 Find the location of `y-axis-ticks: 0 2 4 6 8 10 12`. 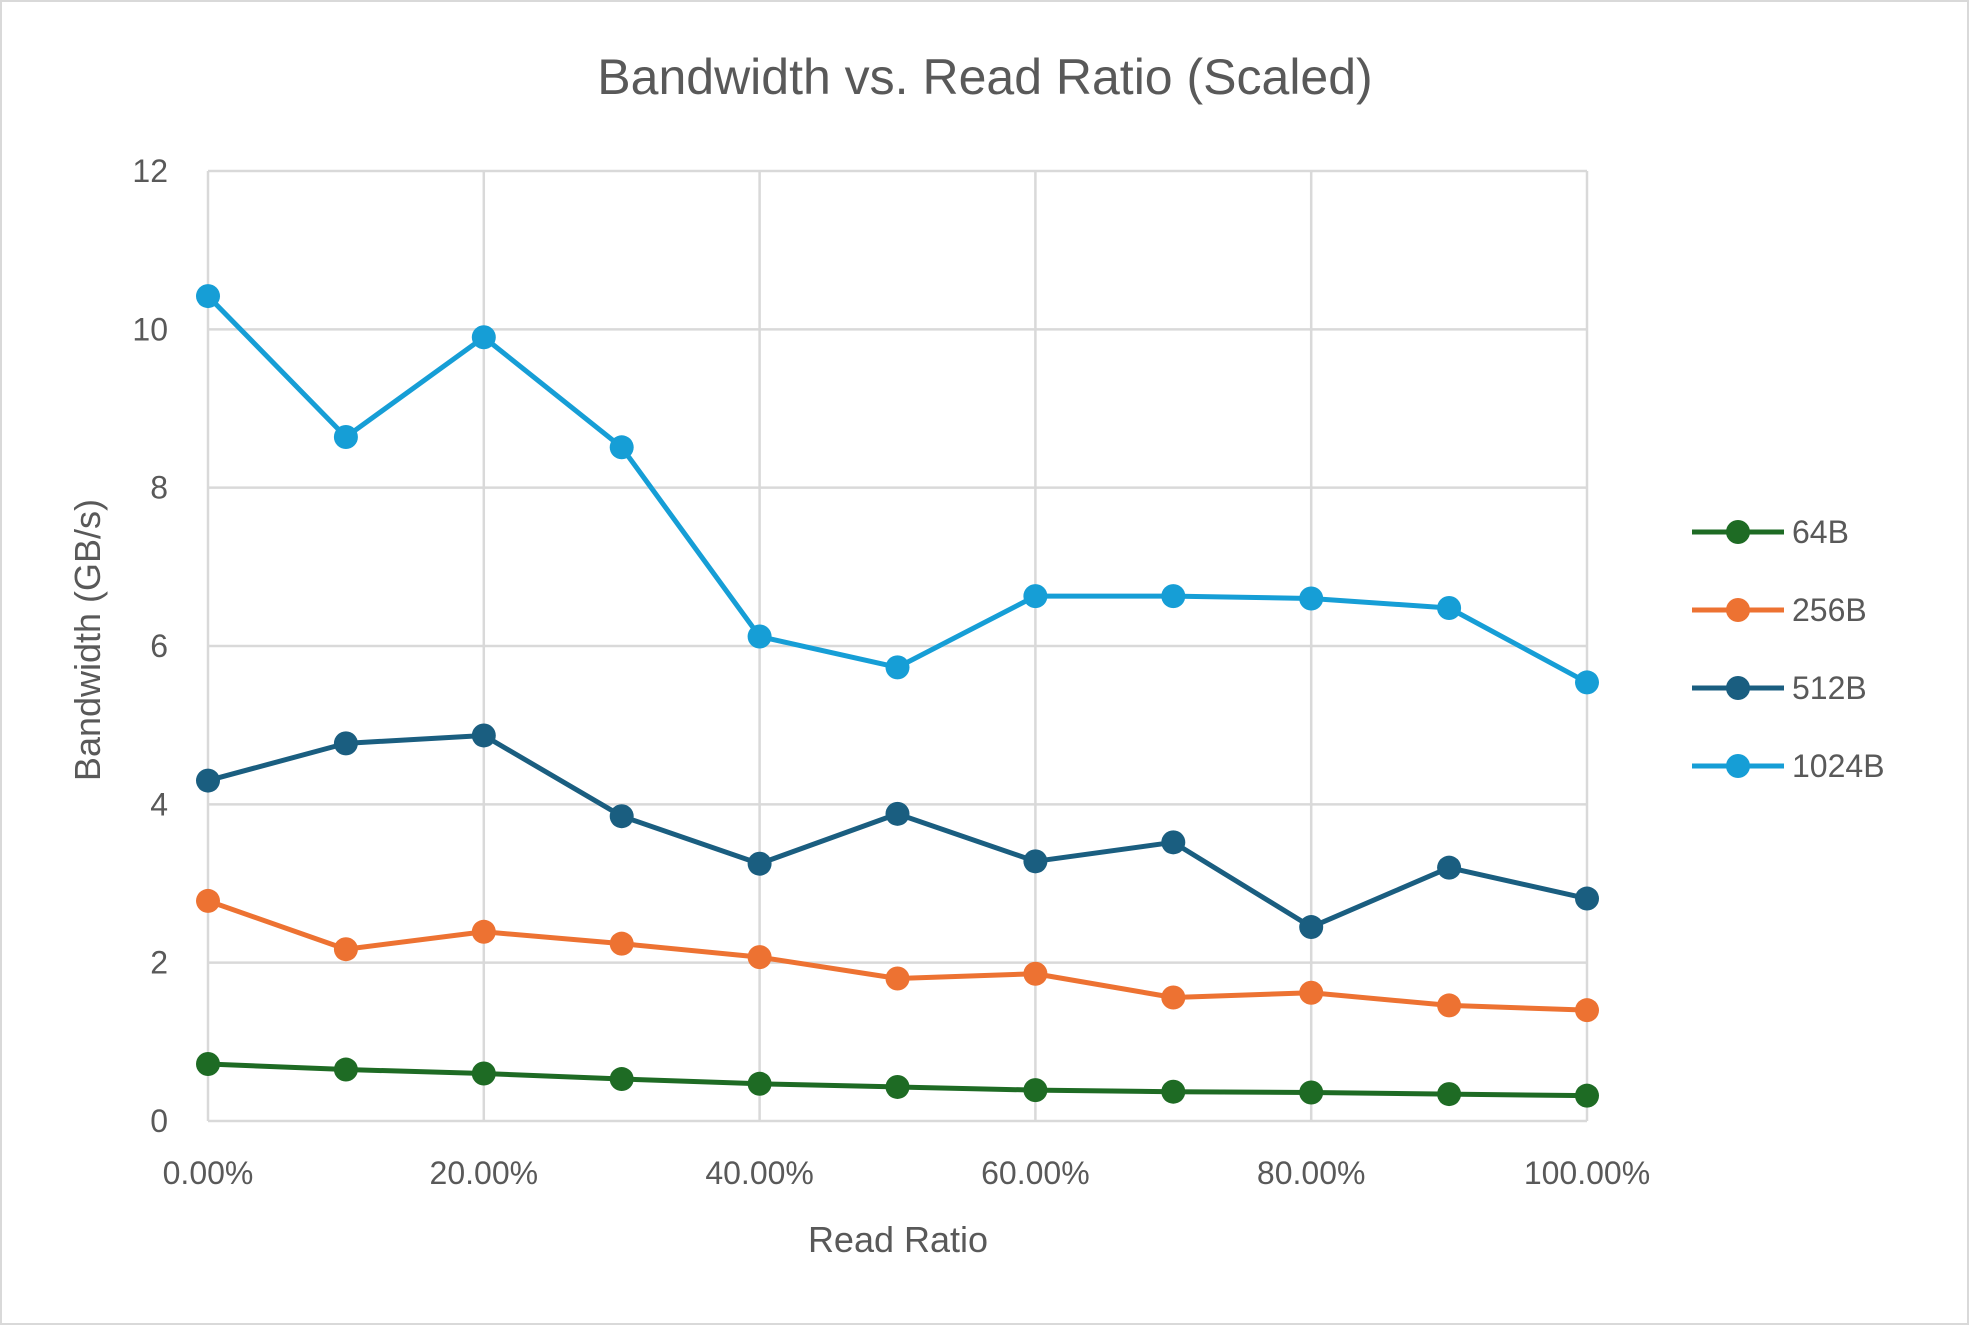

y-axis-ticks: 0 2 4 6 8 10 12 is located at coordinates (150, 646).